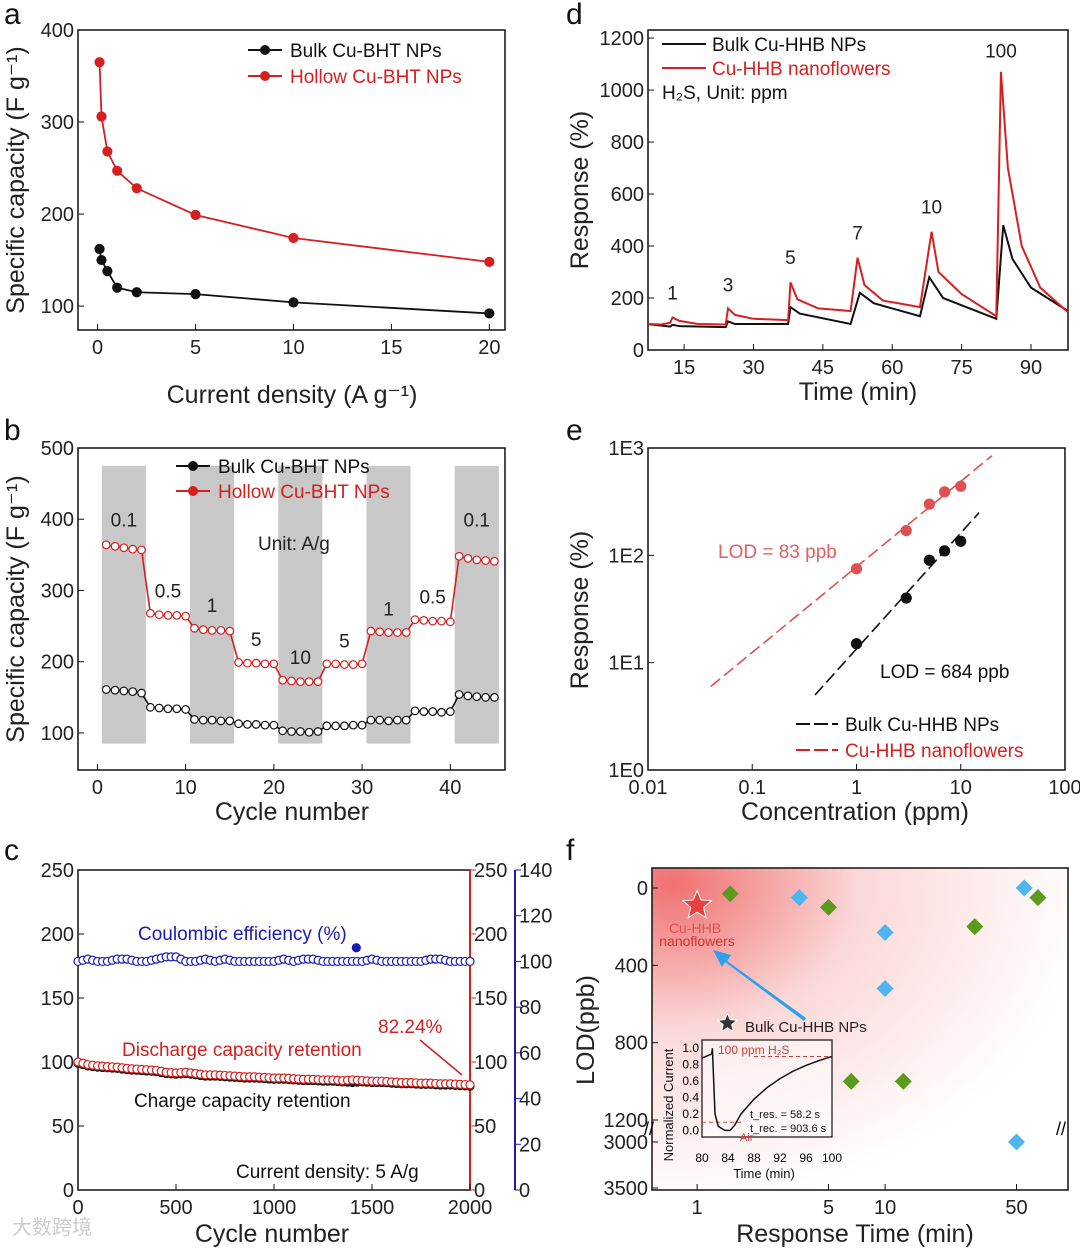 This screenshot has height=1248, width=1080. What do you see at coordinates (892, 368) in the screenshot?
I see `d-xtick-label: 60` at bounding box center [892, 368].